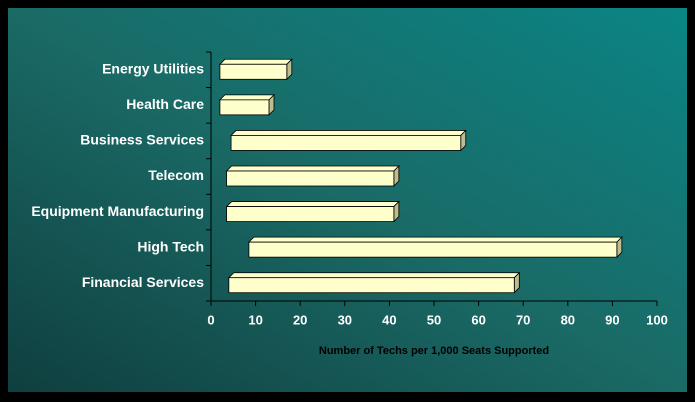 The width and height of the screenshot is (695, 402). I want to click on x-tick-label: 40, so click(389, 319).